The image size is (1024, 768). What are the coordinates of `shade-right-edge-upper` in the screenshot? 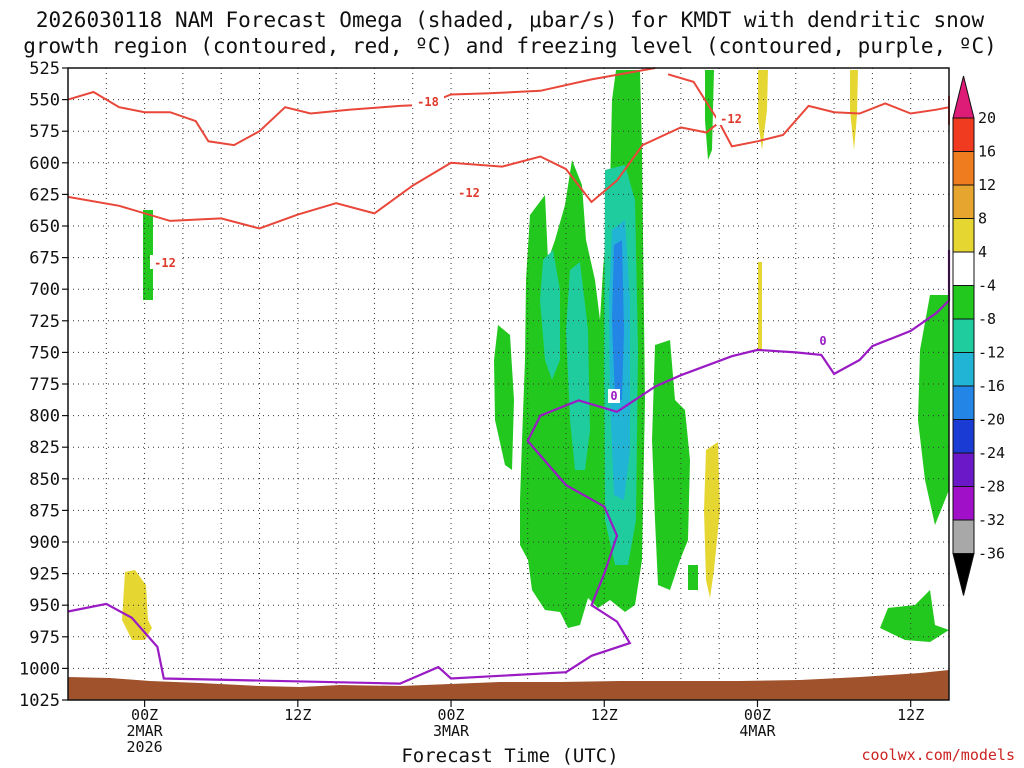 It's located at (709, 115).